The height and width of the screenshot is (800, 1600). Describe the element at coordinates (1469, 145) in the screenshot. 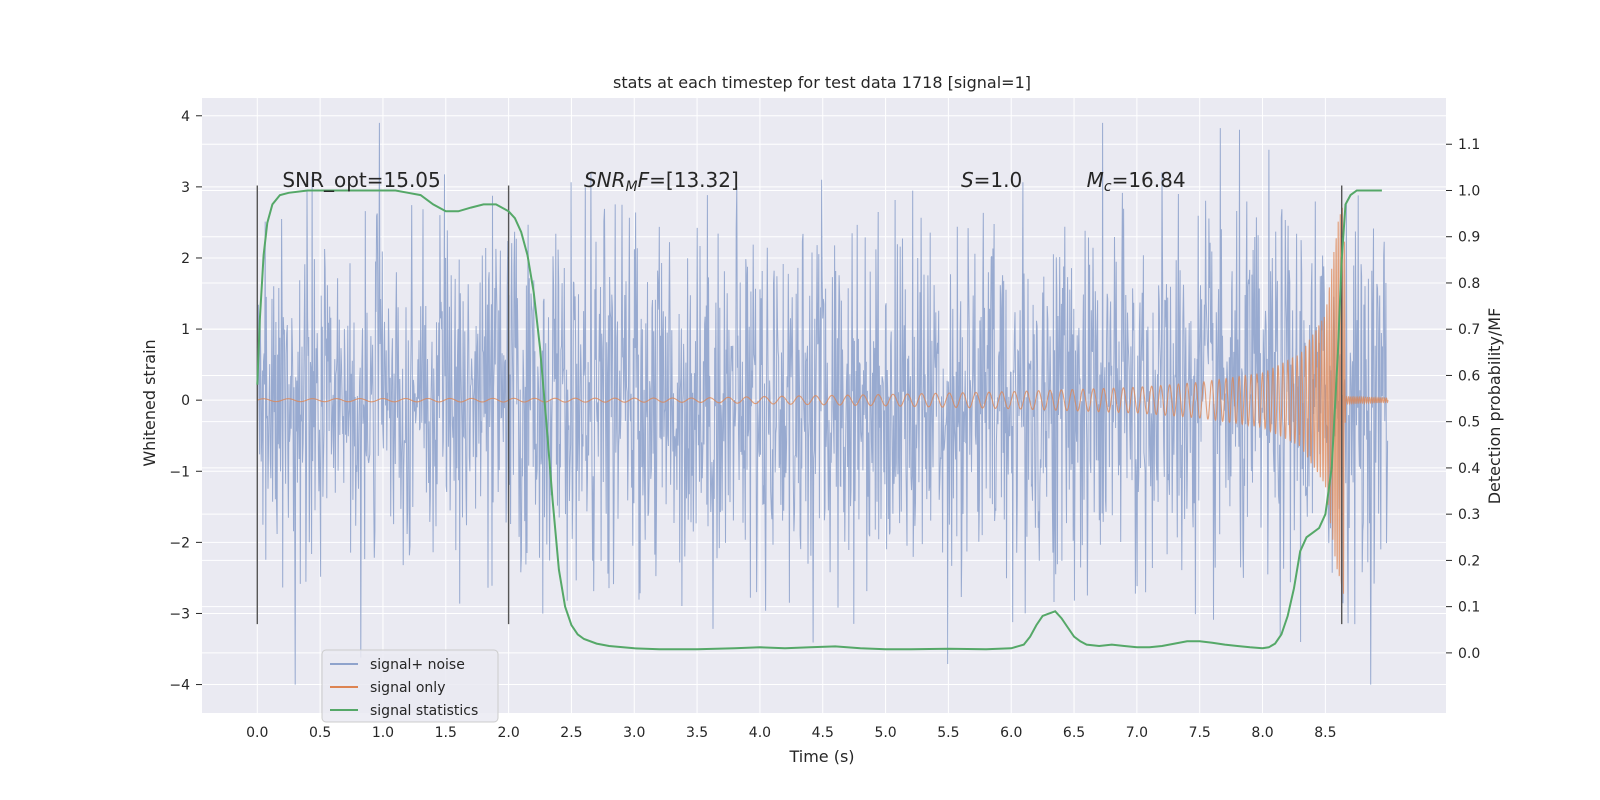

I see `y2-tick-label: 1.1` at that location.